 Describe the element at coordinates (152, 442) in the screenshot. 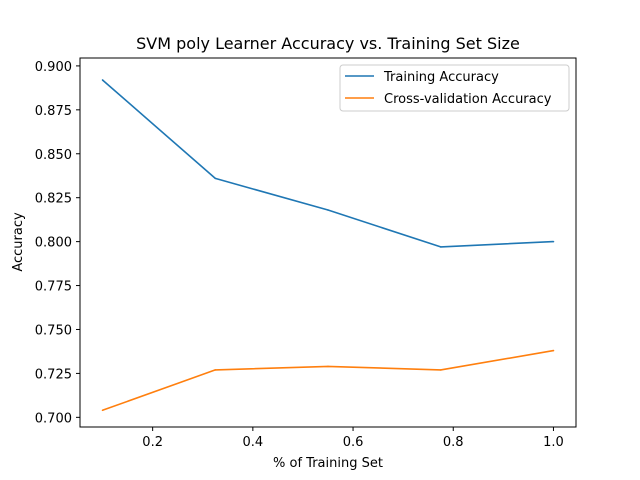

I see `x-tick-label: 0.2` at that location.